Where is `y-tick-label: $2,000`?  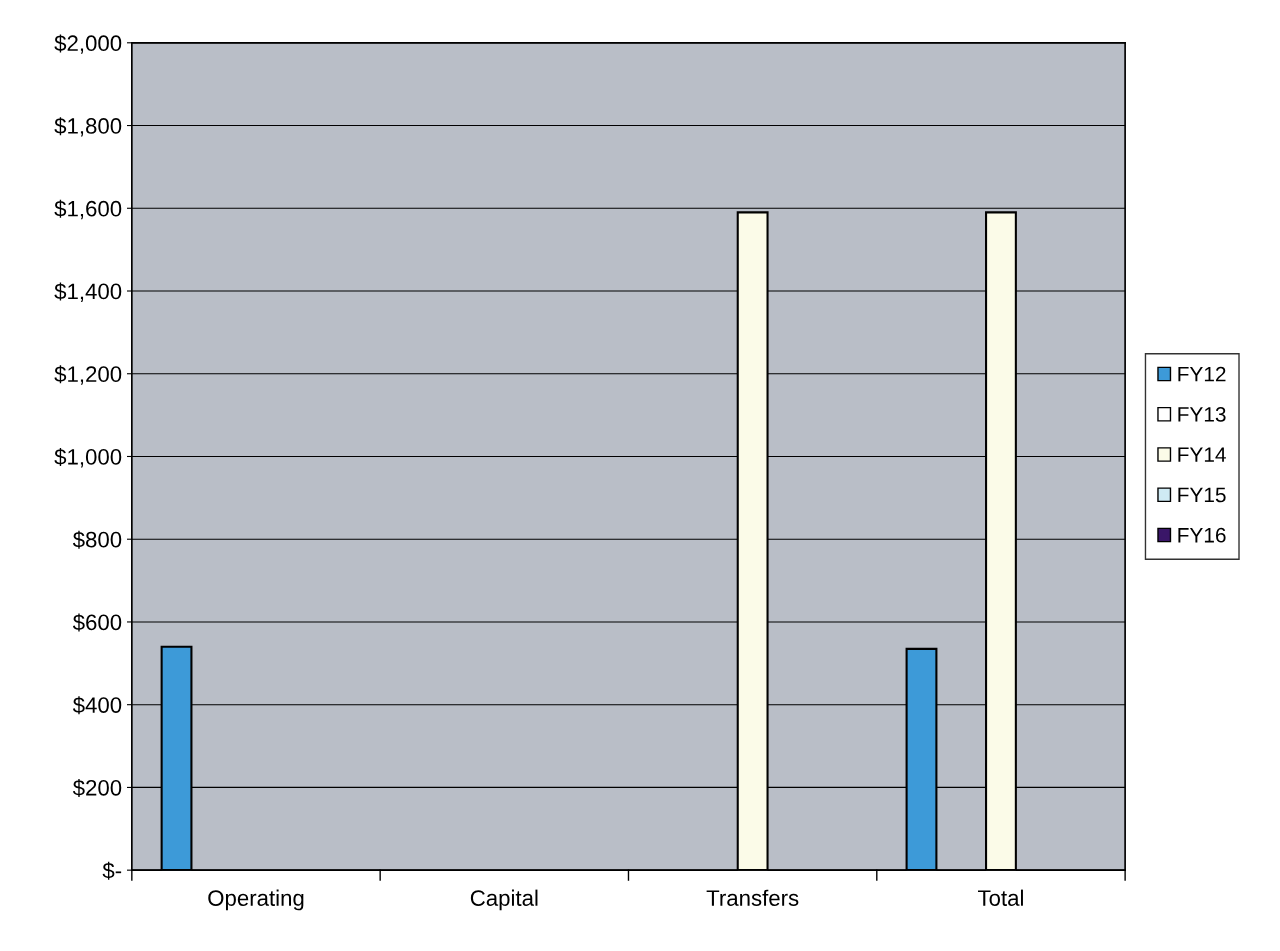
y-tick-label: $2,000 is located at coordinates (88, 44).